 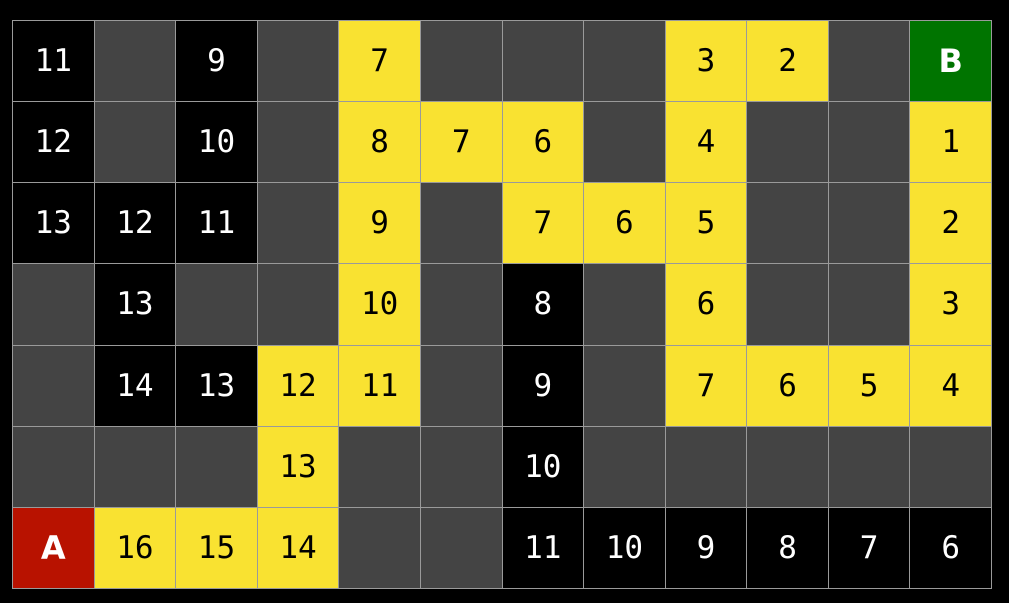 I want to click on visited-cell-r3-c1: 13, so click(x=135, y=305).